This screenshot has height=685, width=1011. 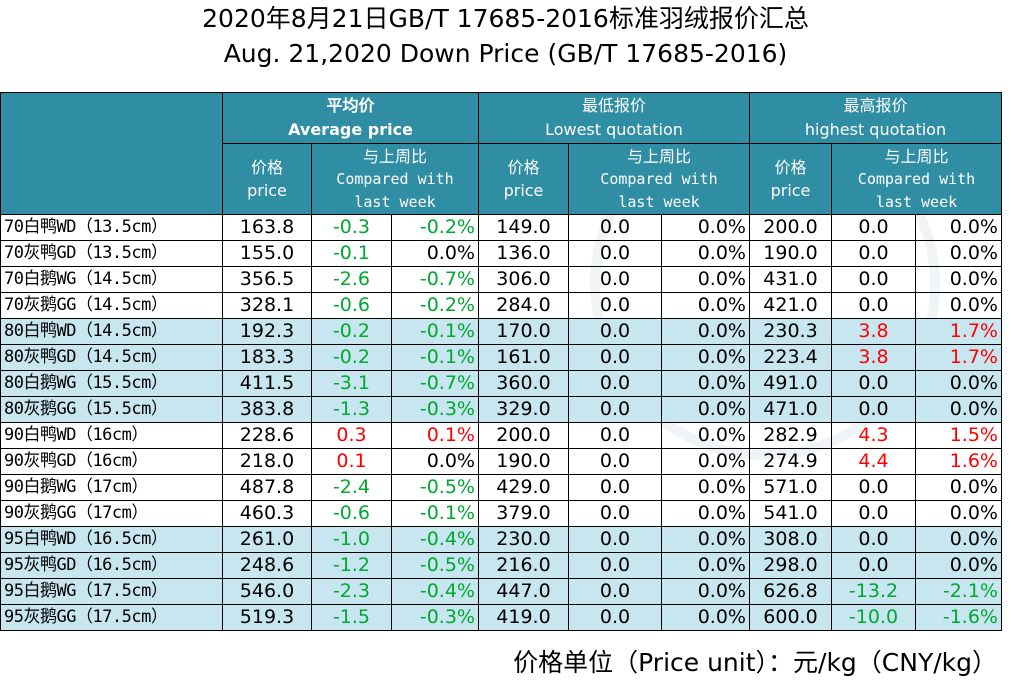 I want to click on avg-price: 155.0, so click(x=267, y=253).